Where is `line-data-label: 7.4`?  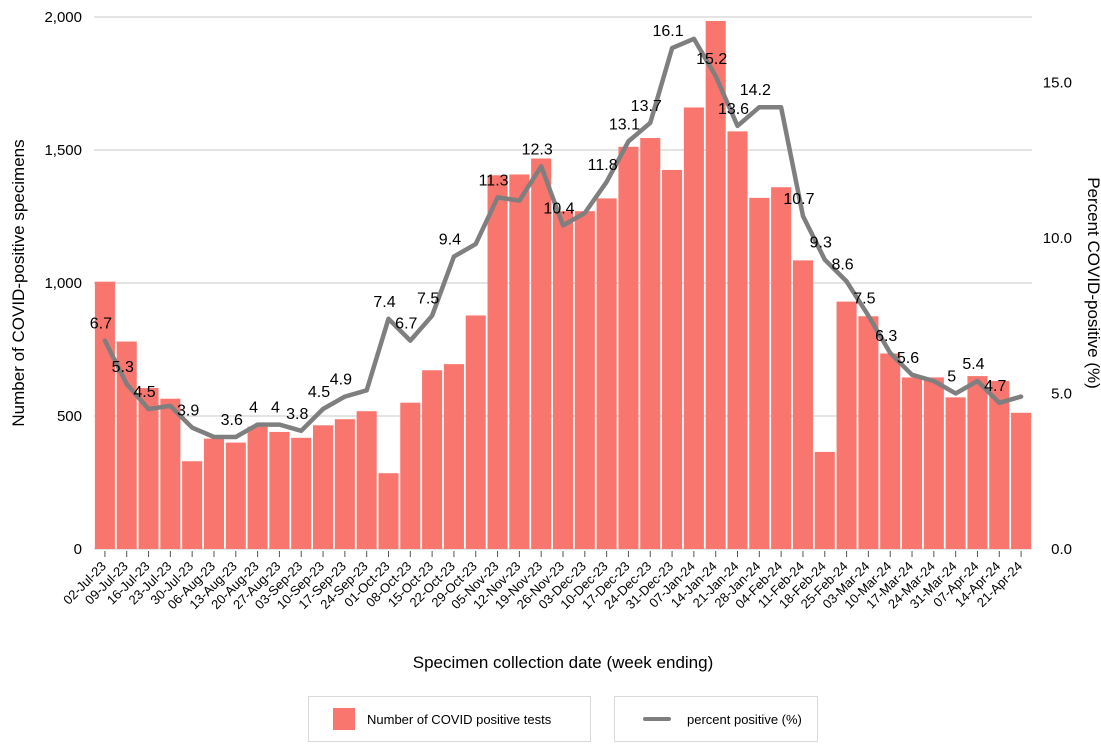 line-data-label: 7.4 is located at coordinates (384, 302).